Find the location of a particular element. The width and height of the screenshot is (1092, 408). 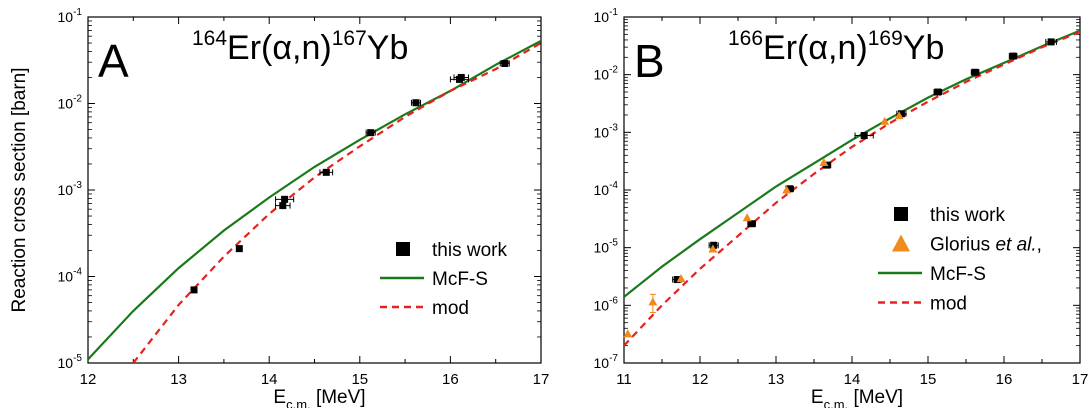

legend-label: Glorius et al., is located at coordinates (986, 245).